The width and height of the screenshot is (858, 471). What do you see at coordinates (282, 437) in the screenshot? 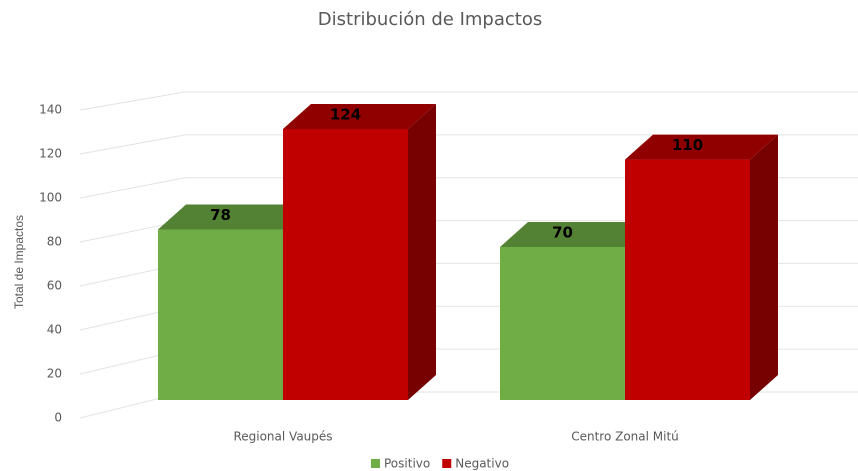
I see `x-tick-label: Regional Vaupés` at bounding box center [282, 437].